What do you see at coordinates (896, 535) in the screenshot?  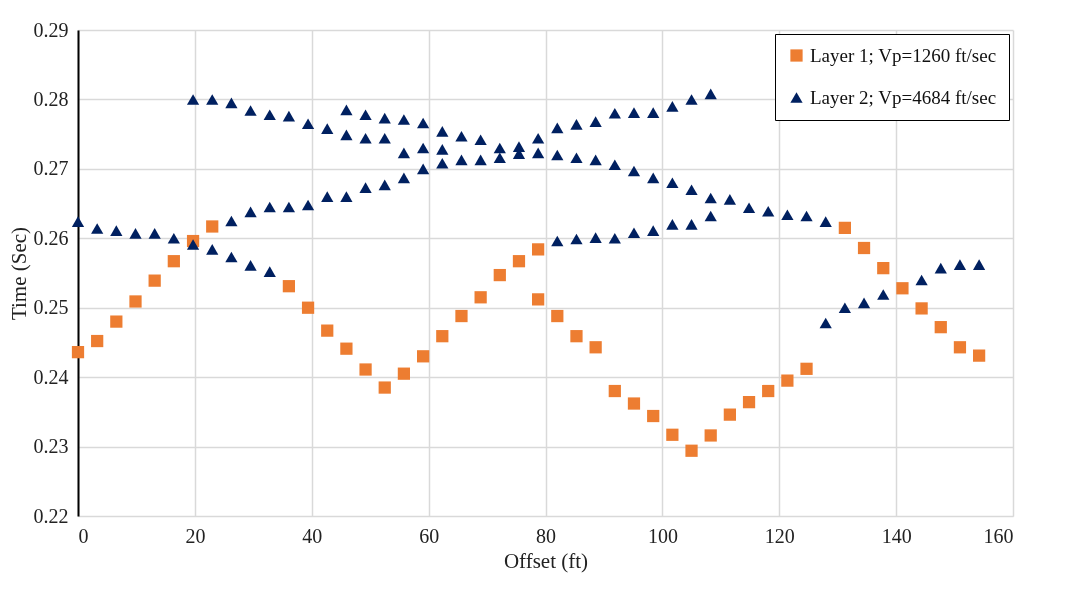 I see `x-tick-label: 140` at bounding box center [896, 535].